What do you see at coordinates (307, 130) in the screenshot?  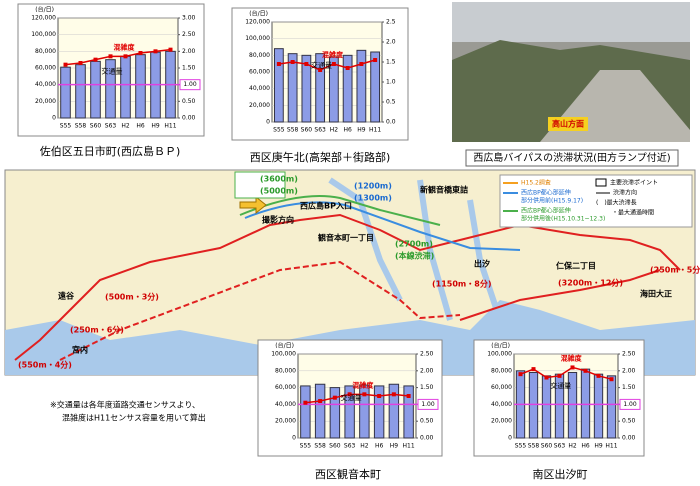 I see `x-tick-label: S60` at bounding box center [307, 130].